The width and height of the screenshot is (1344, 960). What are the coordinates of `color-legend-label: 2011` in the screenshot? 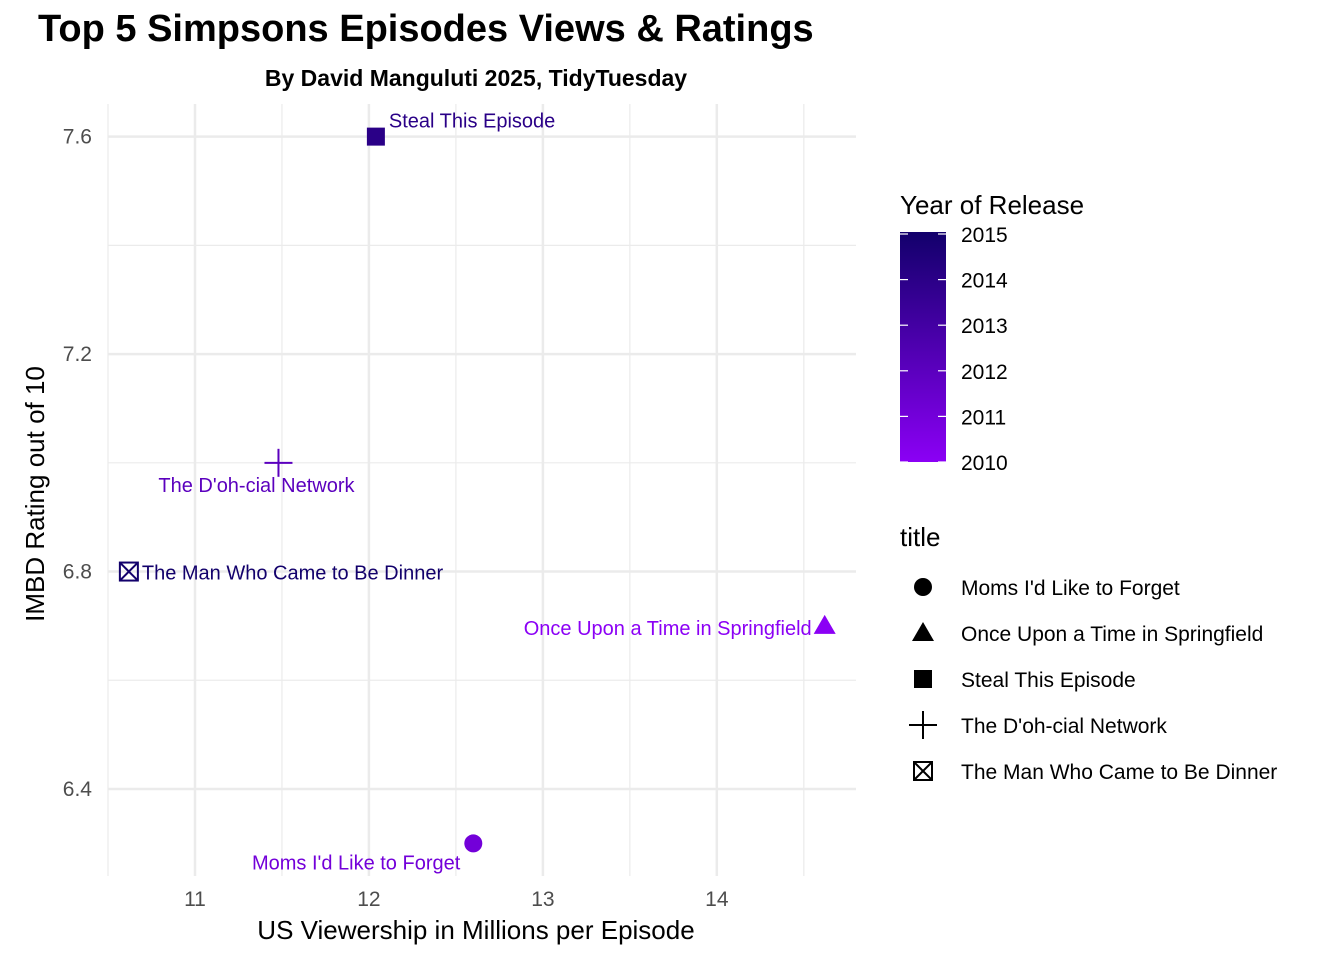 It's located at (983, 417).